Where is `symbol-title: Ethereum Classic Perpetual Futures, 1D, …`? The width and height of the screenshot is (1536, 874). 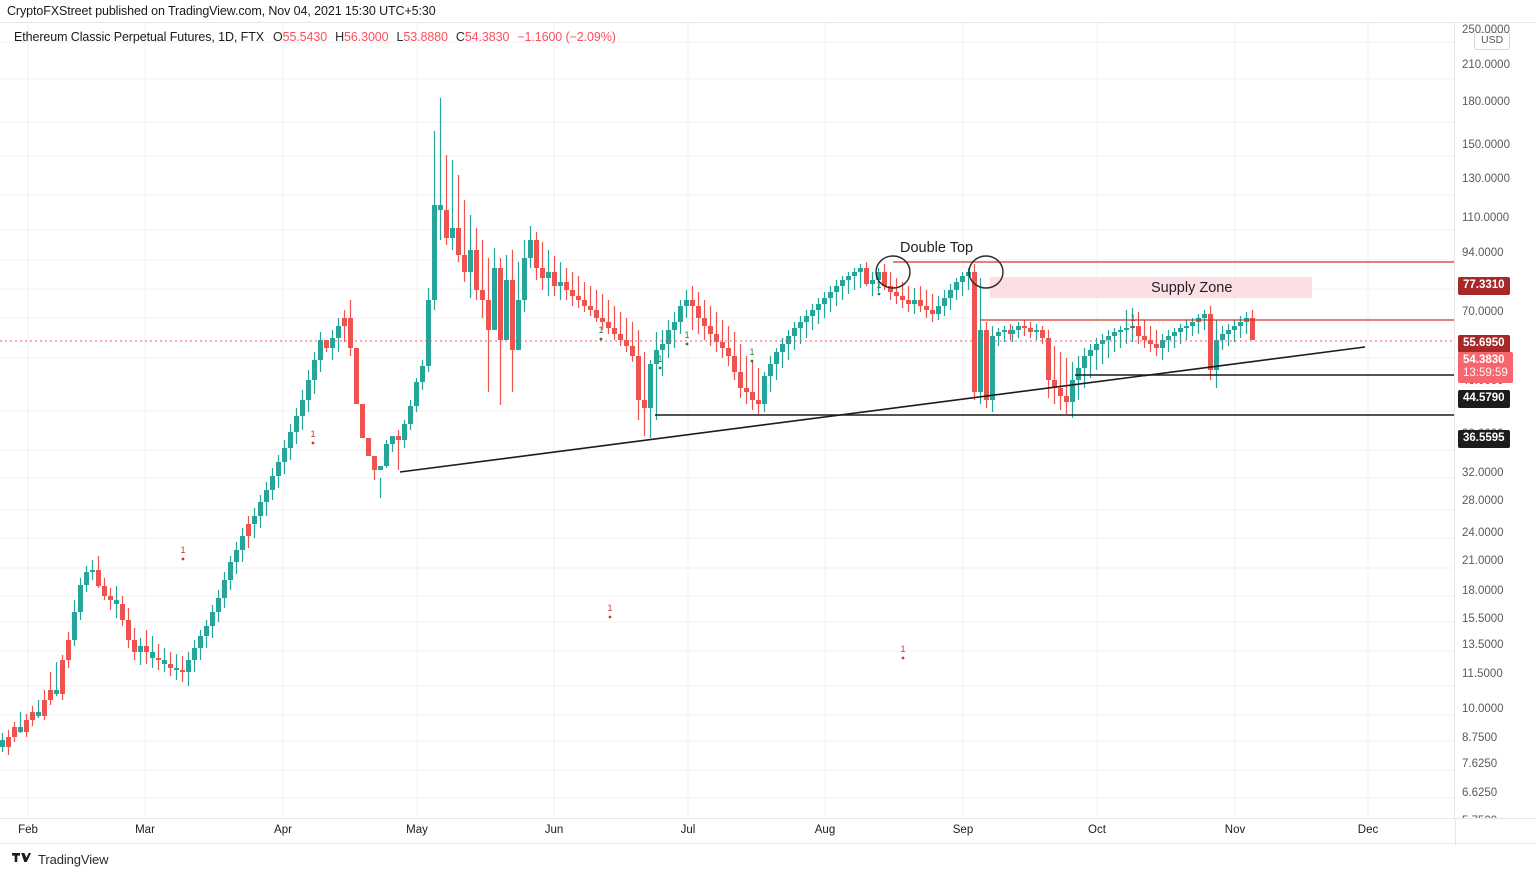
symbol-title: Ethereum Classic Perpetual Futures, 1D, … is located at coordinates (139, 37).